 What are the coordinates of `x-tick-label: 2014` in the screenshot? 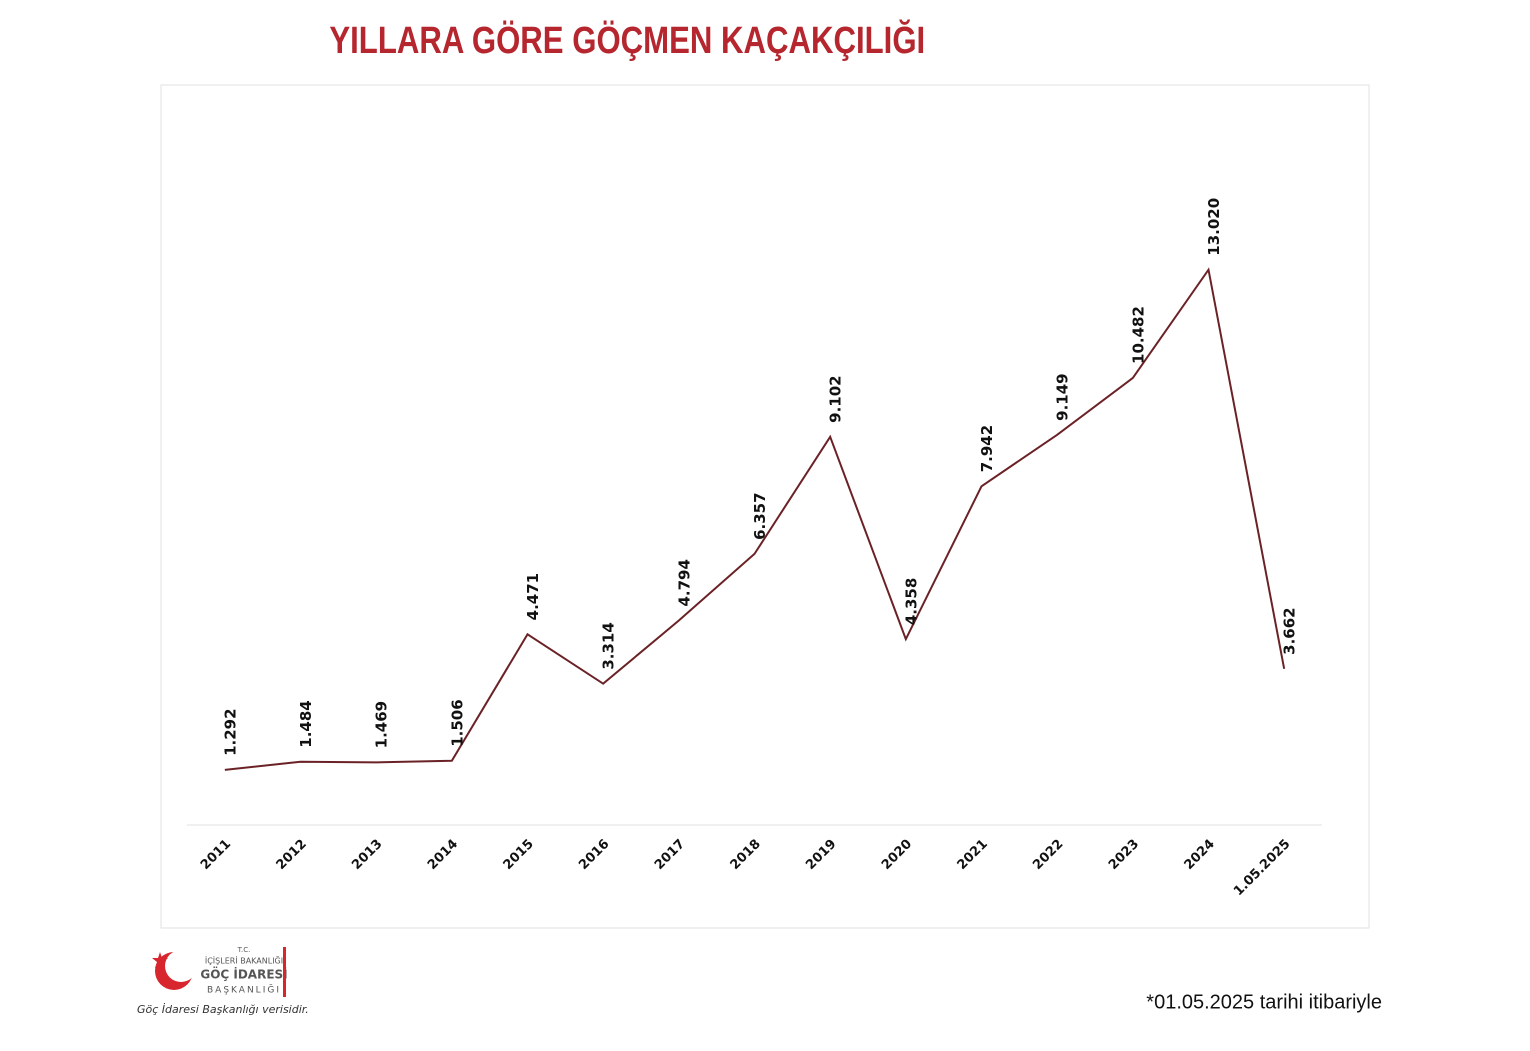 It's located at (443, 855).